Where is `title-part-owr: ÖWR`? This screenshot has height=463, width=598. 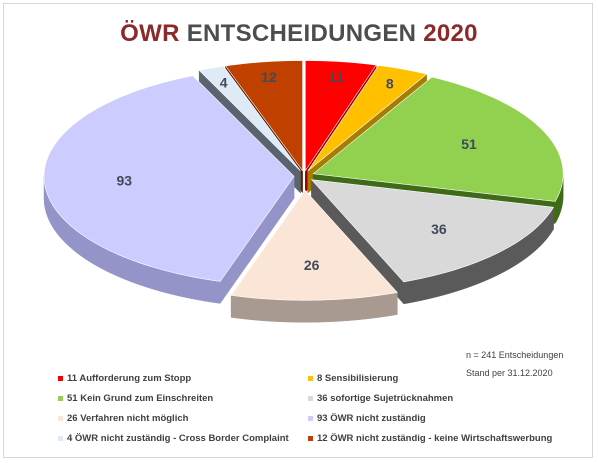
title-part-owr: ÖWR is located at coordinates (150, 33).